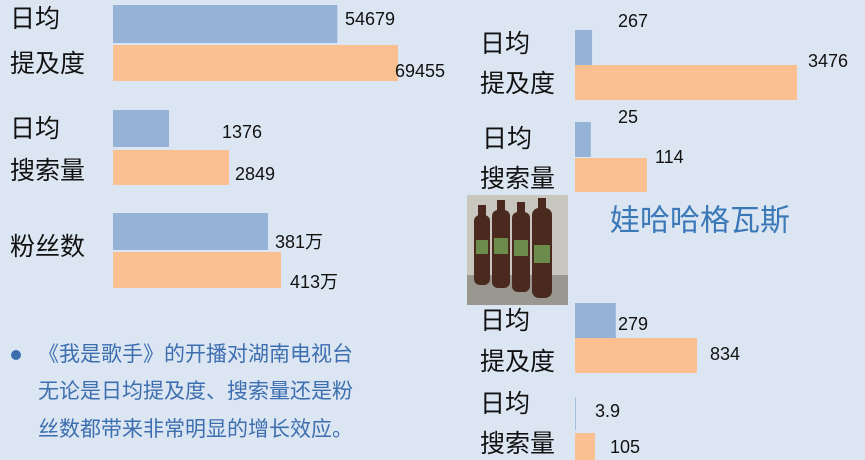 This screenshot has height=460, width=865. I want to click on value-label: 3.9, so click(607, 411).